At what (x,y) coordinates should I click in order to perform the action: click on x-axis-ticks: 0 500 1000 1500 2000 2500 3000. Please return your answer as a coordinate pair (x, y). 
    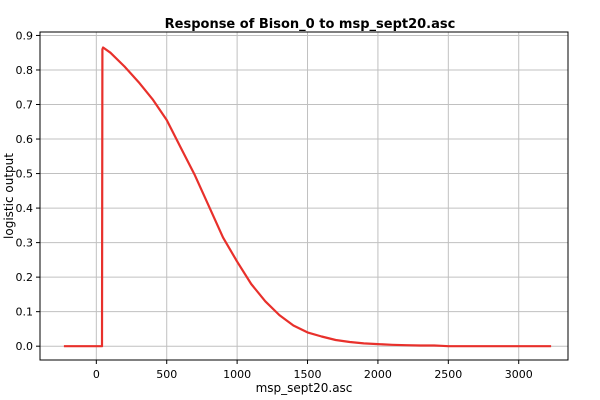
    Looking at the image, I should click on (313, 370).